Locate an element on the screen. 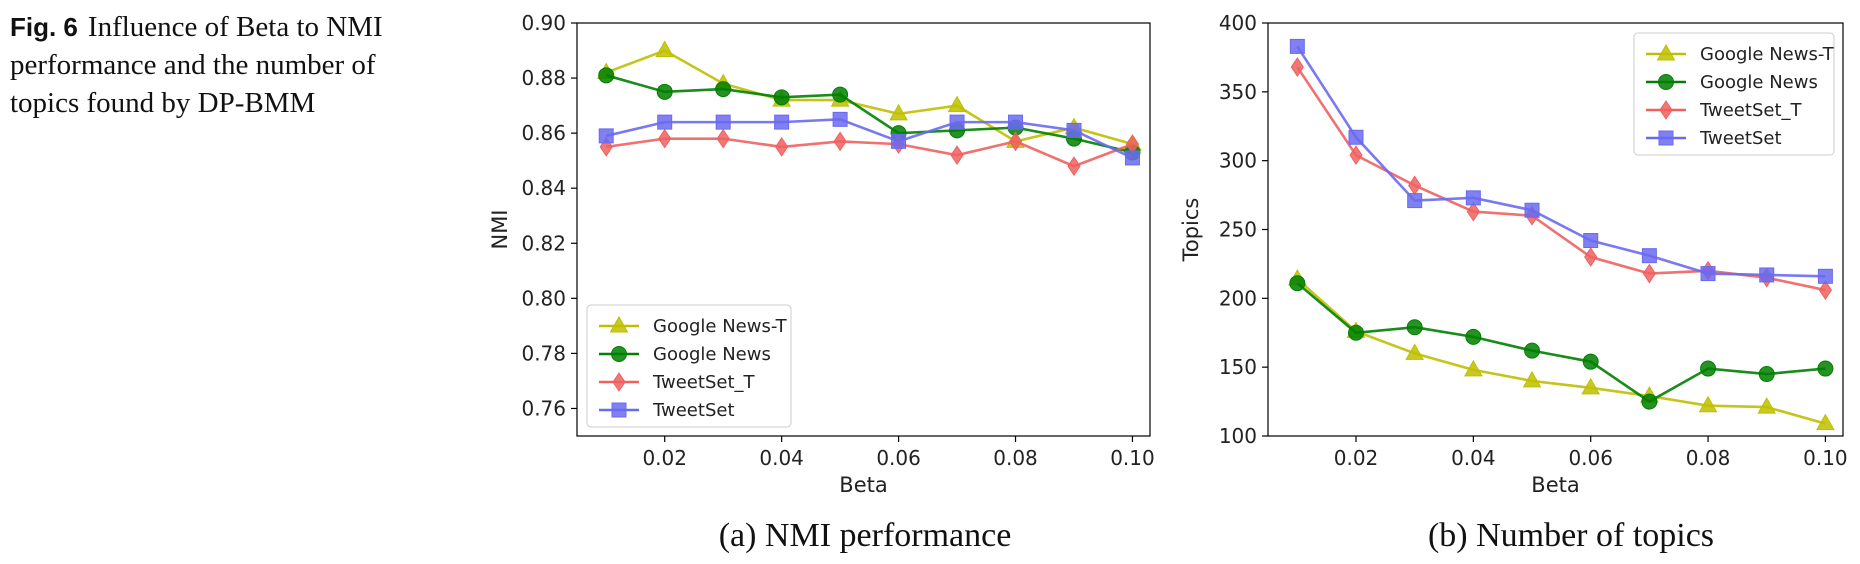  series-google-news-t is located at coordinates (869, 95).